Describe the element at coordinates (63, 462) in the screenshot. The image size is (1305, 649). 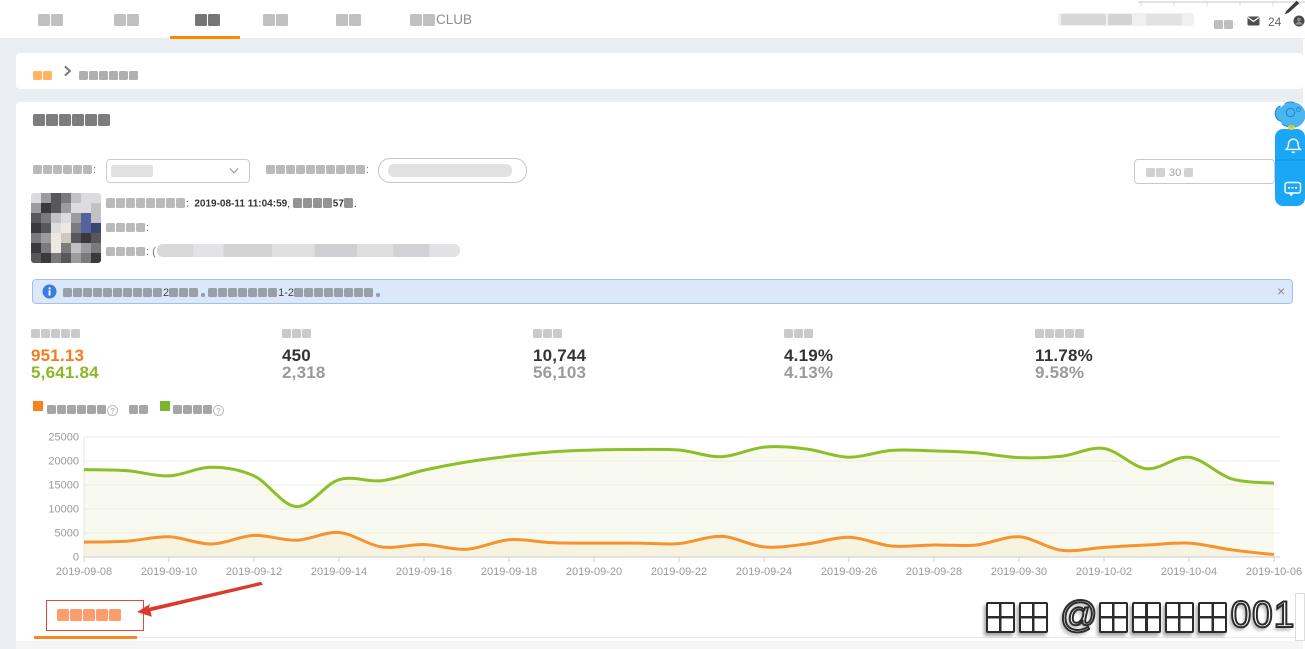
I see `svg-text: 20000` at that location.